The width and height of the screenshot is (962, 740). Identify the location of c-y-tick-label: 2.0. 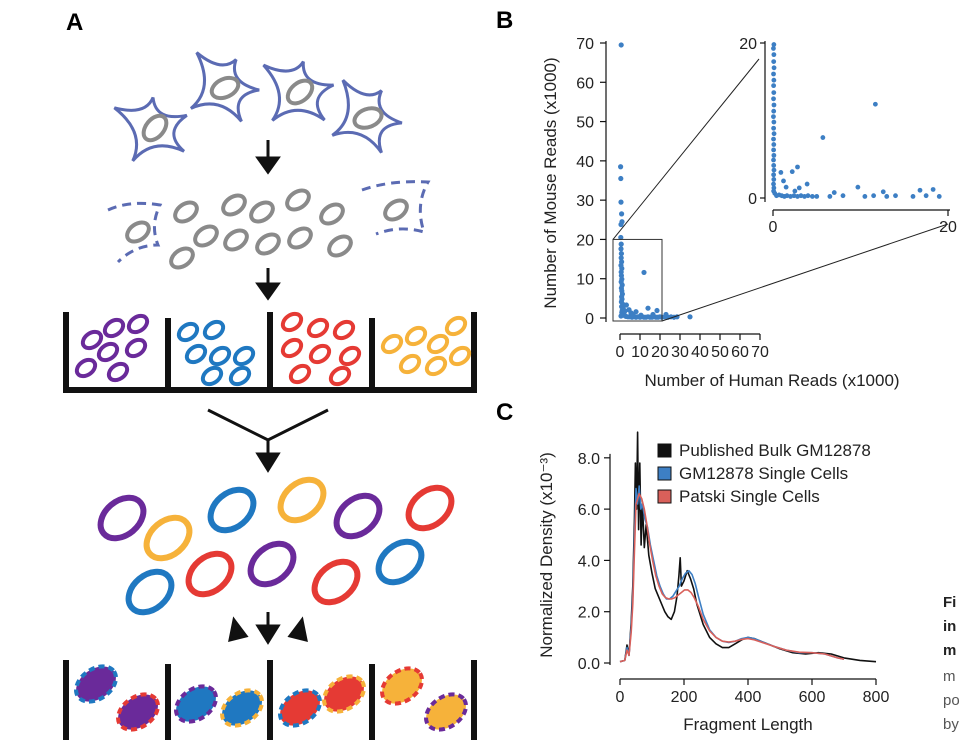
(589, 613).